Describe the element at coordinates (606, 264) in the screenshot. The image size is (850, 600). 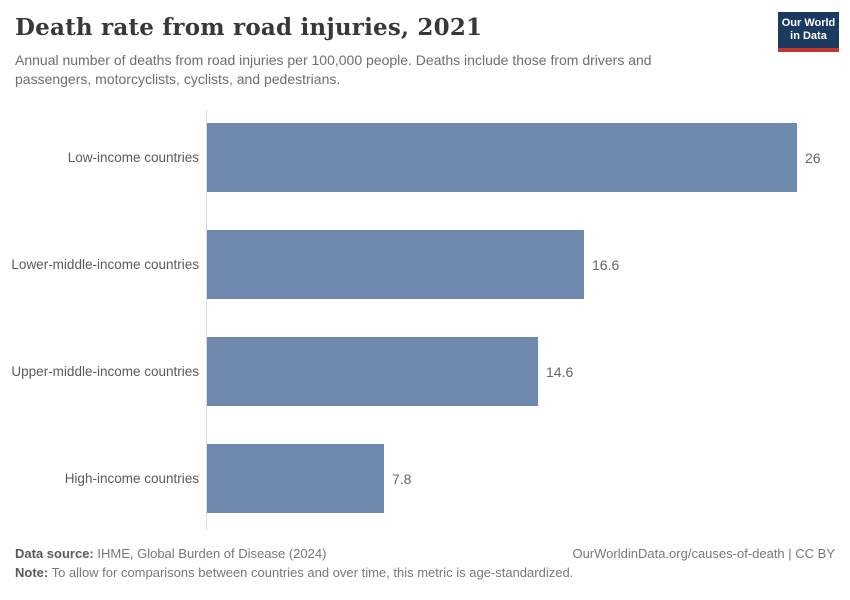
I see `value-label: 16.6` at that location.